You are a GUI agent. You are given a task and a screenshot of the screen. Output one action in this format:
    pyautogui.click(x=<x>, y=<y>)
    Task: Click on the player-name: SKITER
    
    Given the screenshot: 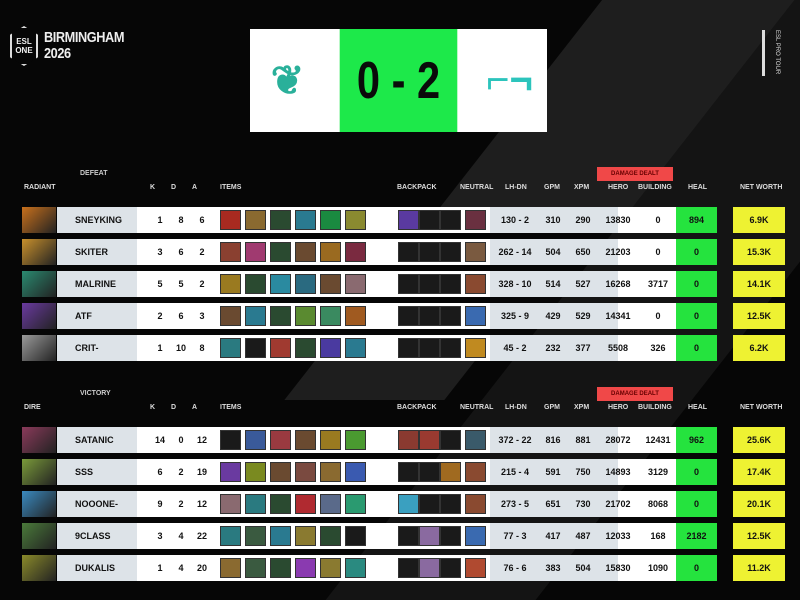 What is the action you would take?
    pyautogui.click(x=97, y=252)
    